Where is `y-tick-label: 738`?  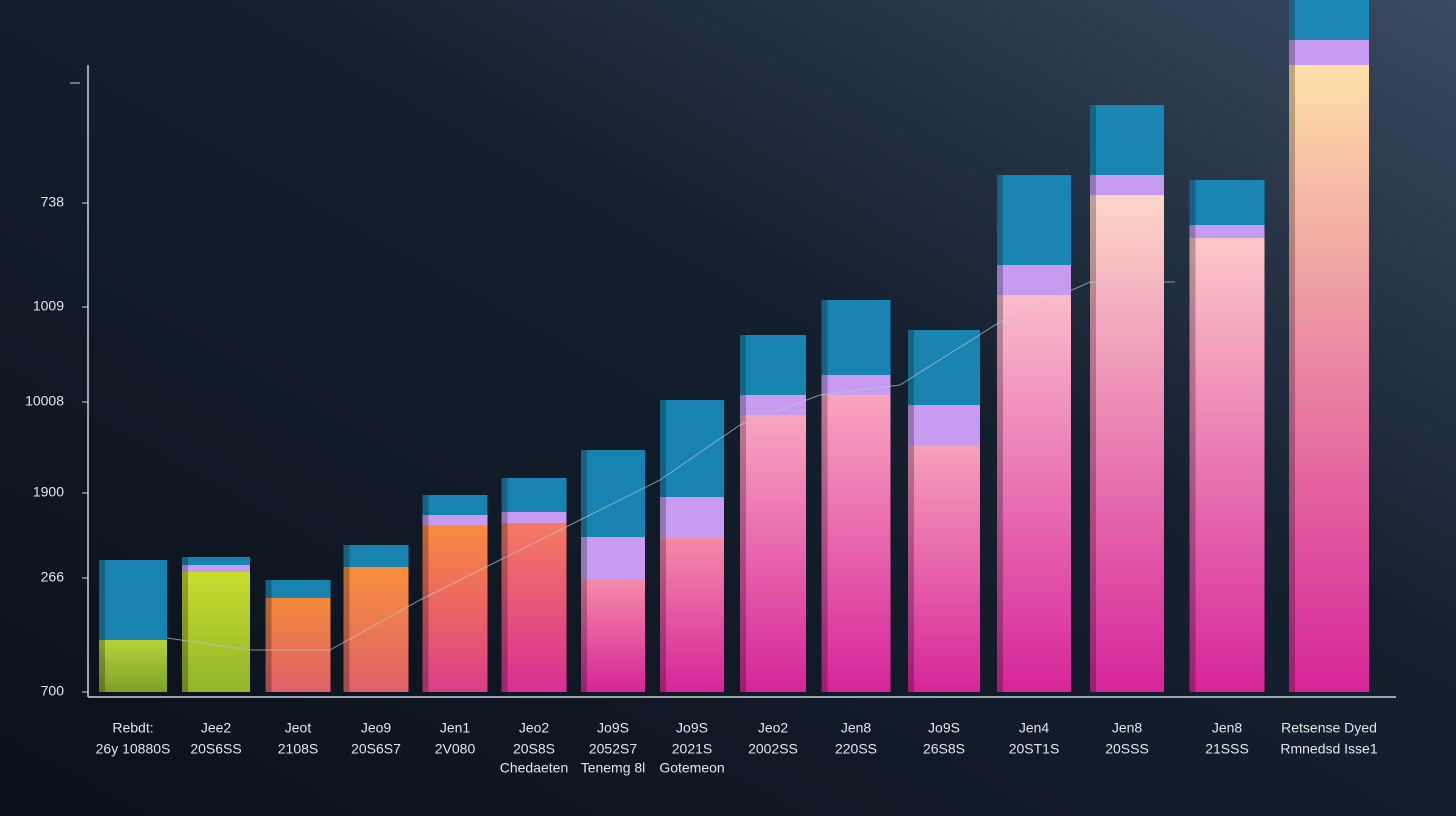
y-tick-label: 738 is located at coordinates (53, 202).